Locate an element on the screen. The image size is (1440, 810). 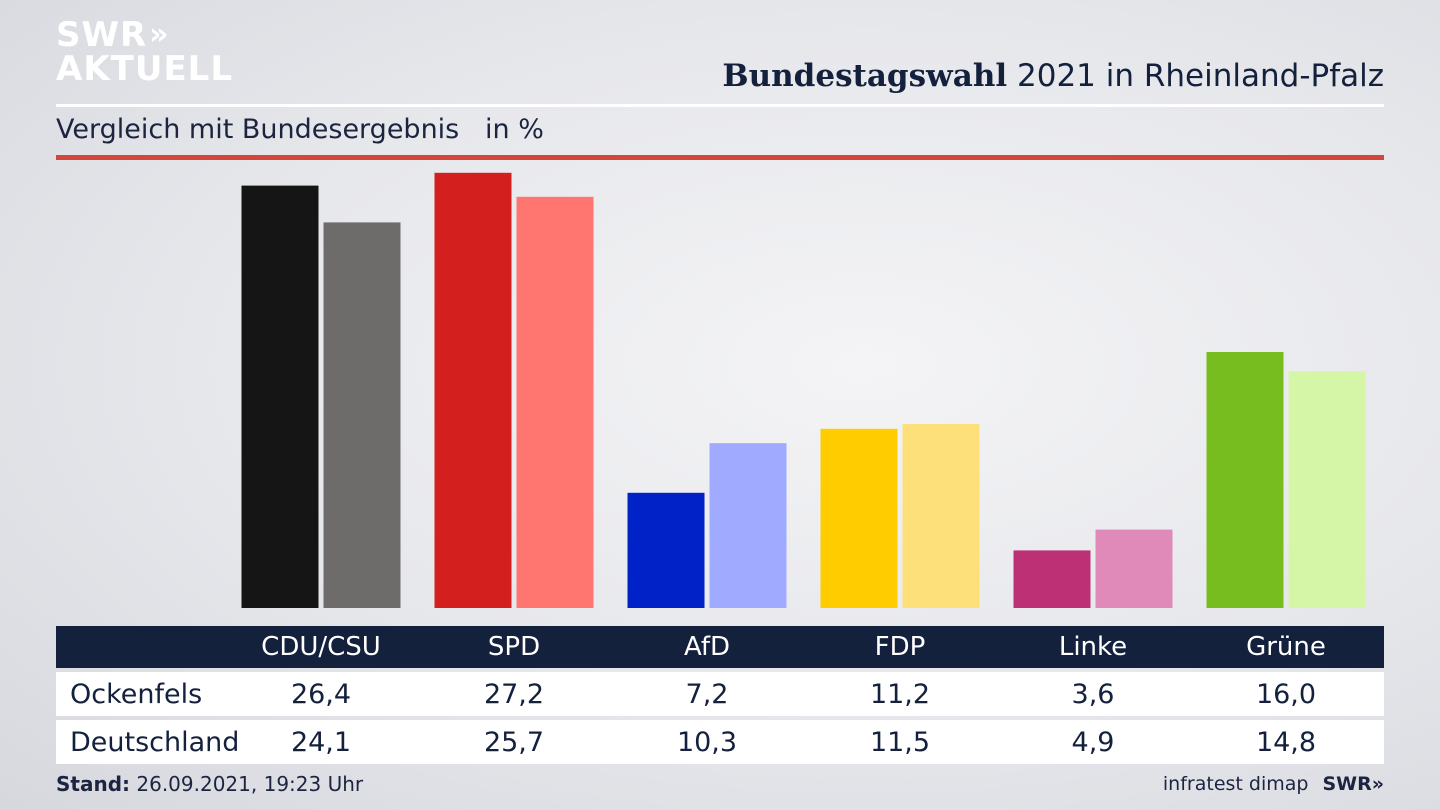
row-label-ockenfels: Ockenfels is located at coordinates (136, 694).